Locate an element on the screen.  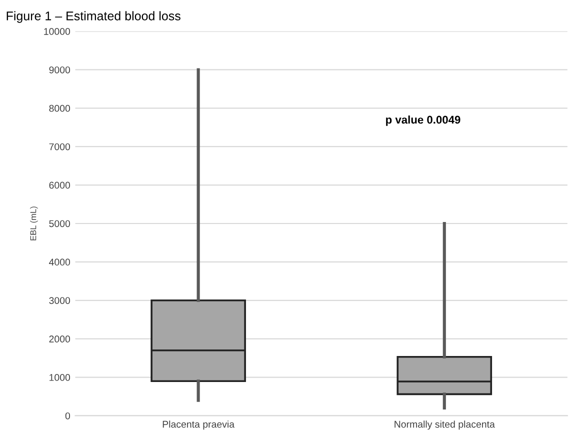
y-tick-label: 6000 is located at coordinates (59, 185).